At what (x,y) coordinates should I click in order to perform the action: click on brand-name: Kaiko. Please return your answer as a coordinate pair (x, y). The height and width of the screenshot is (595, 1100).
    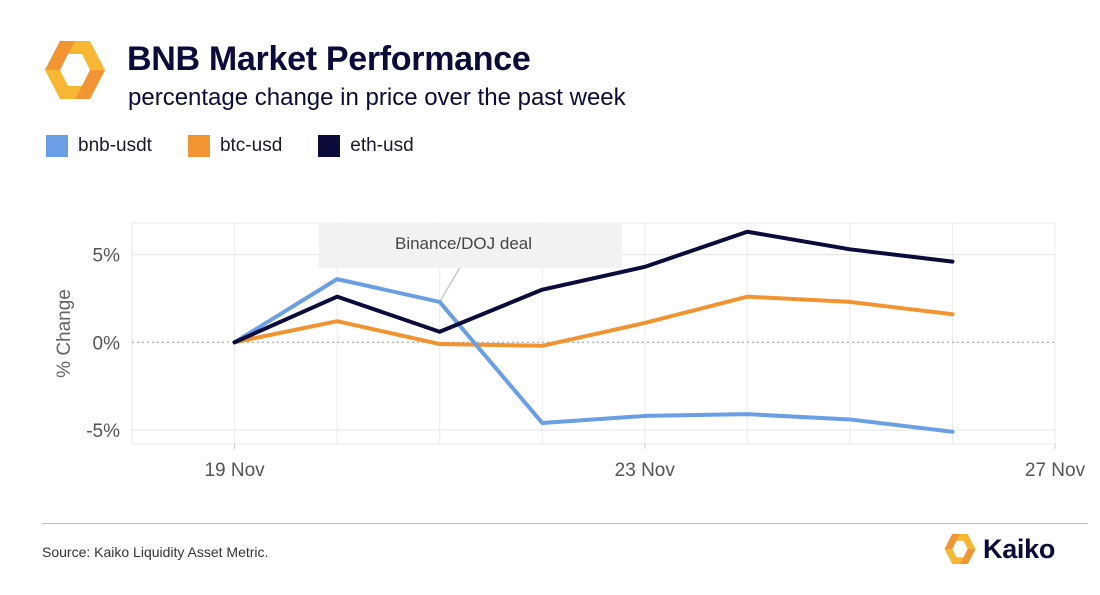
    Looking at the image, I should click on (1019, 548).